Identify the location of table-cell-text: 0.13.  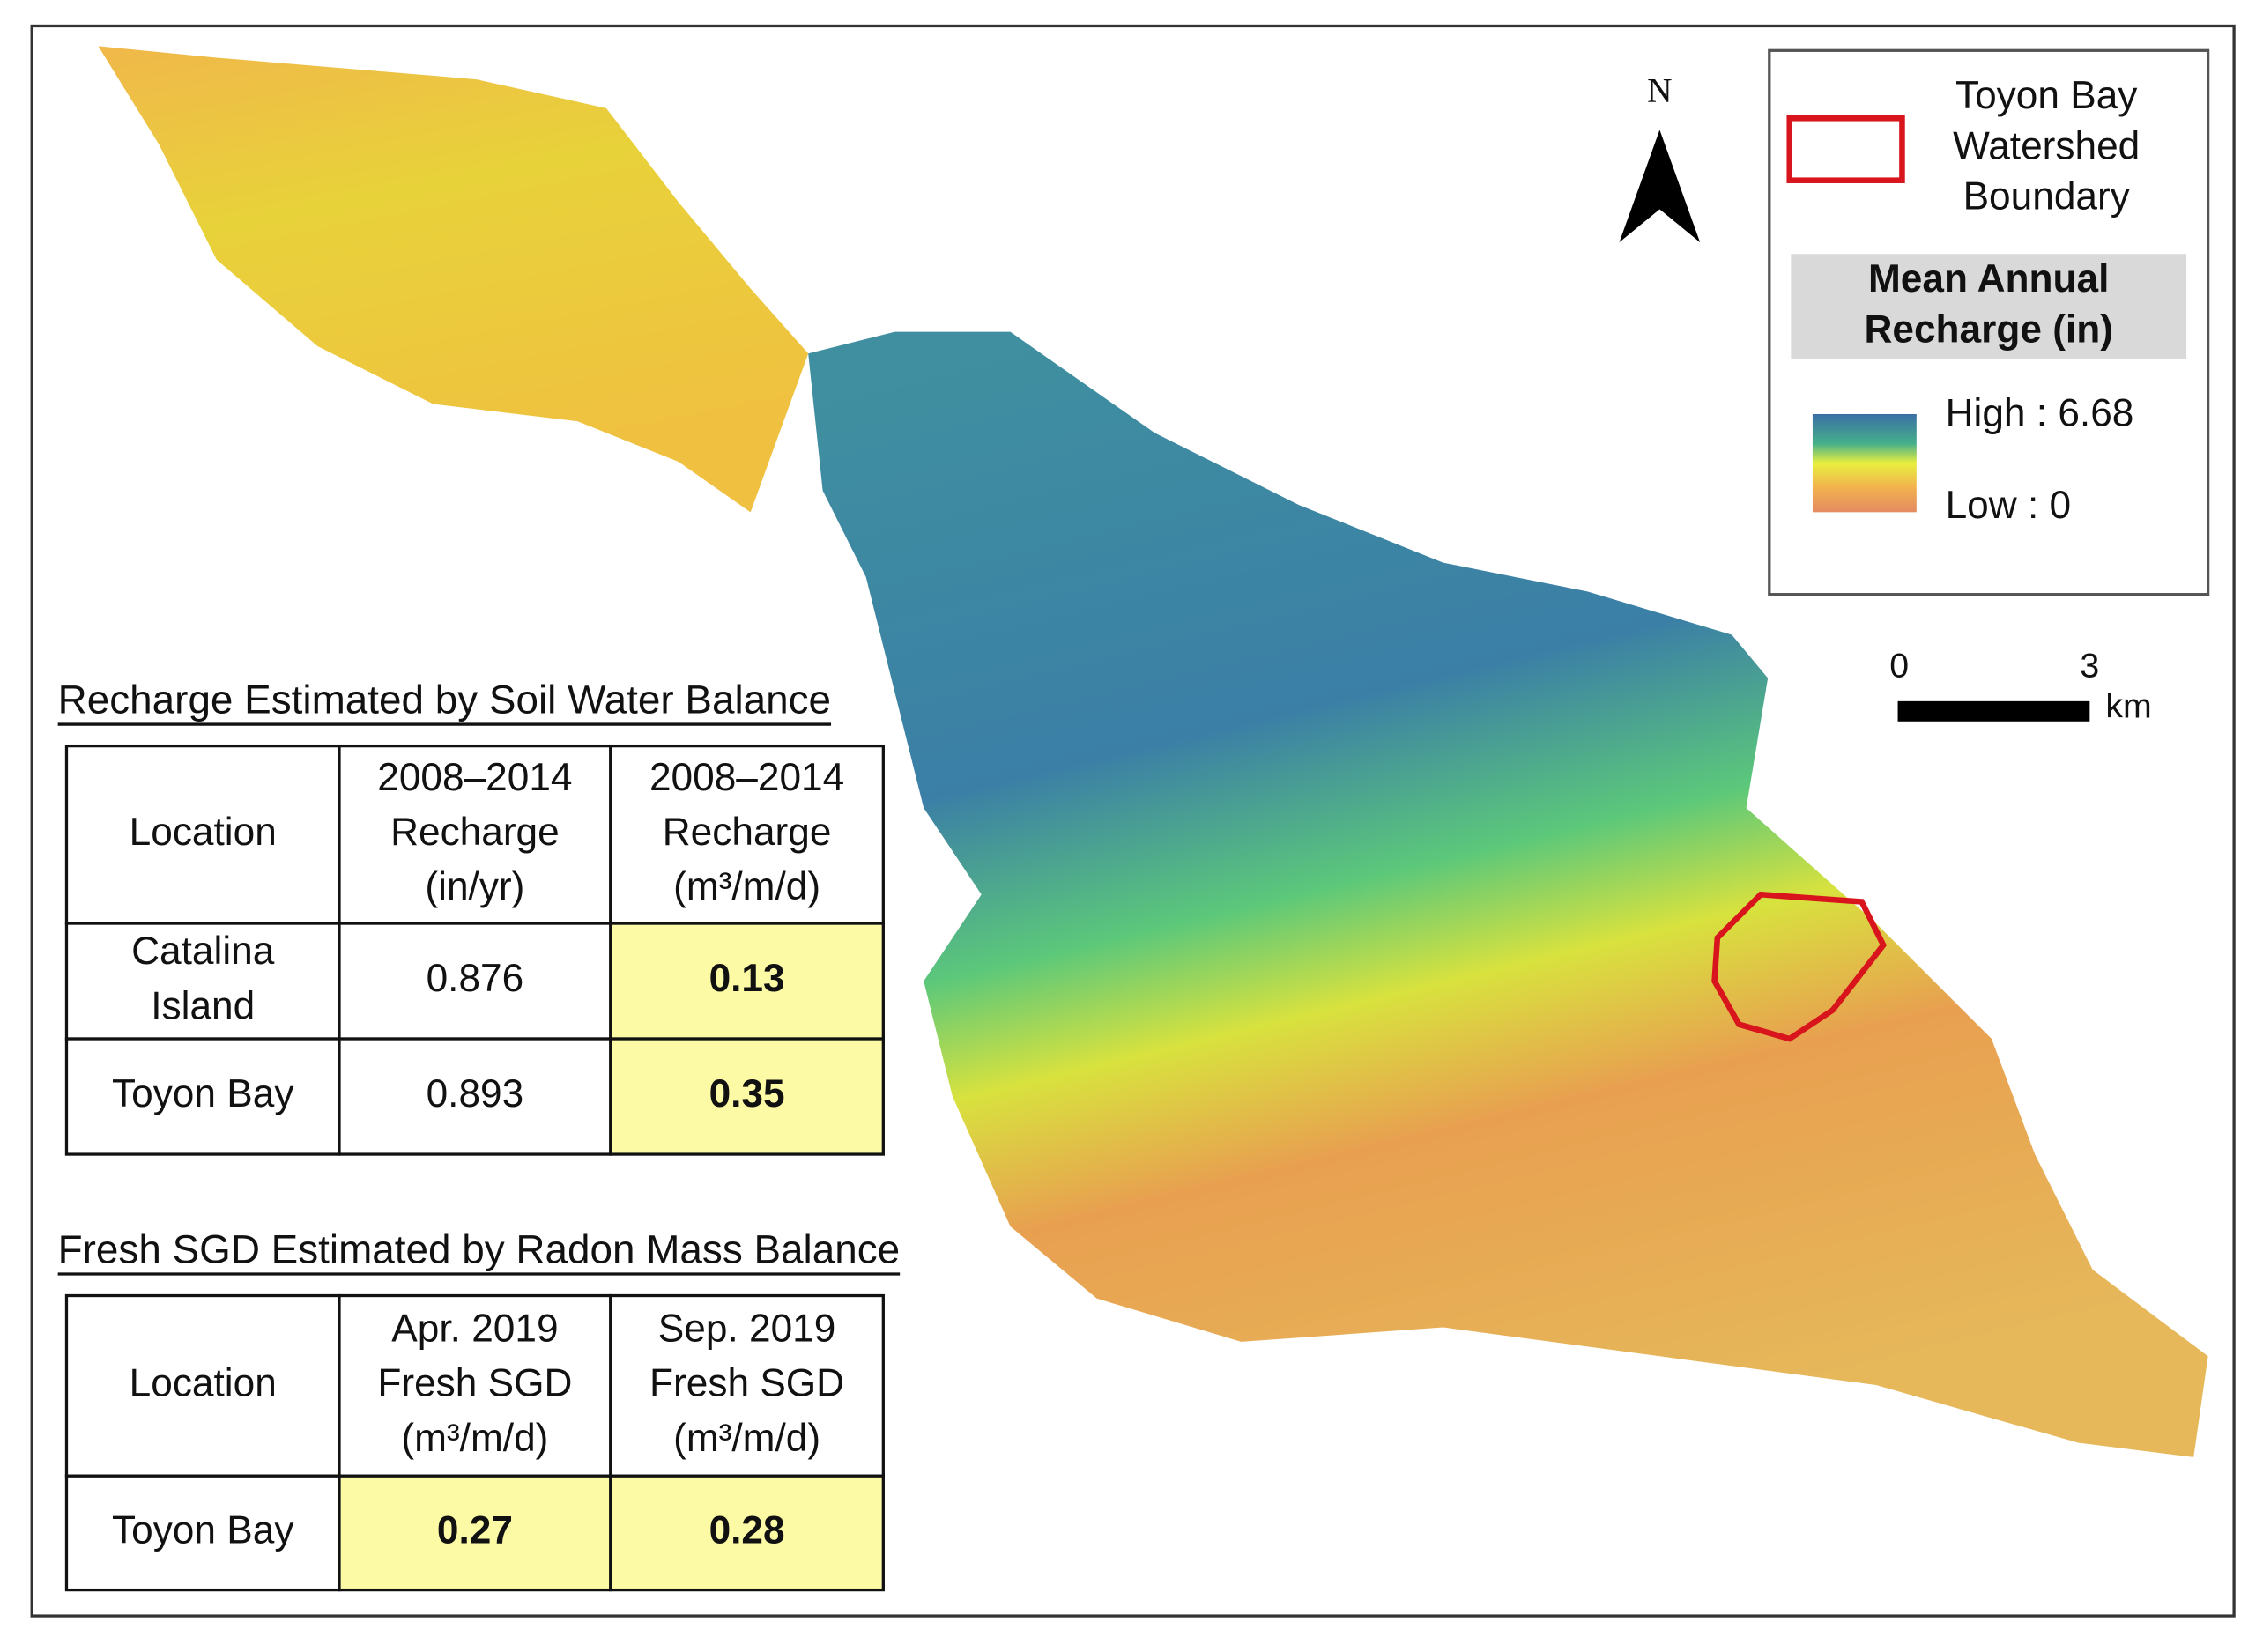
(747, 978).